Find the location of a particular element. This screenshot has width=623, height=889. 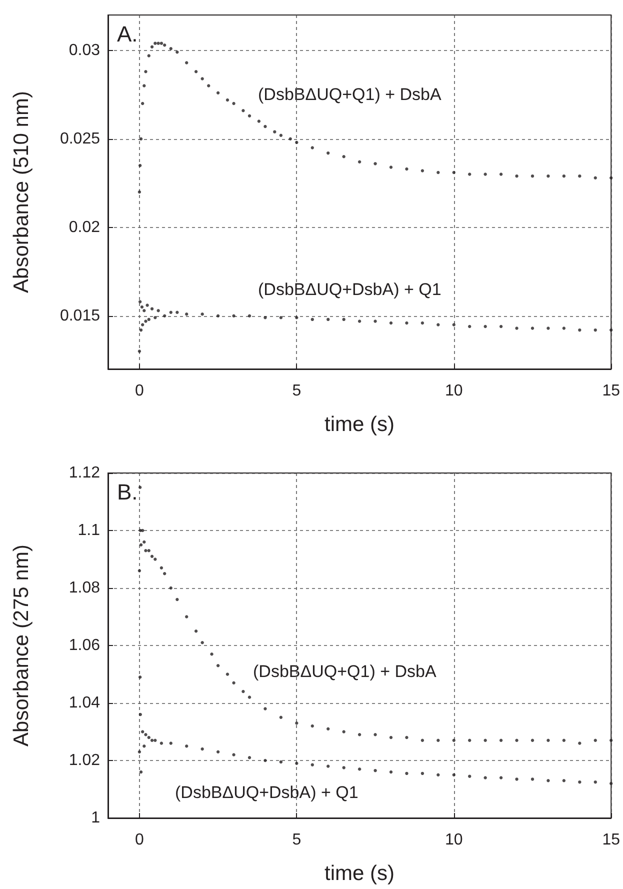

y-tick-label: 1.02 is located at coordinates (84, 760).